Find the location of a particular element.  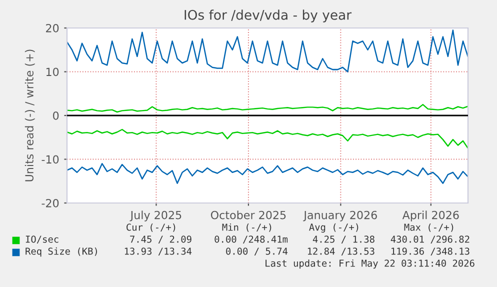

y-axis-title: Units read (-) / write (+) is located at coordinates (29, 116).